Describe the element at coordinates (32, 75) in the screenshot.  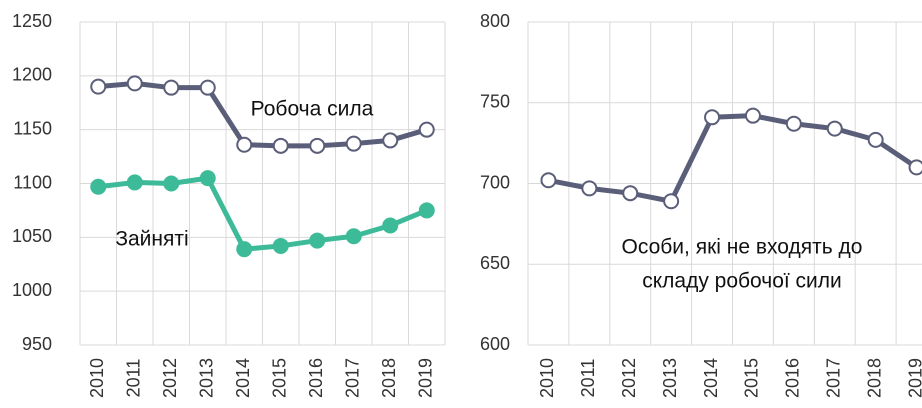
I see `y-tick-label: 1200` at that location.